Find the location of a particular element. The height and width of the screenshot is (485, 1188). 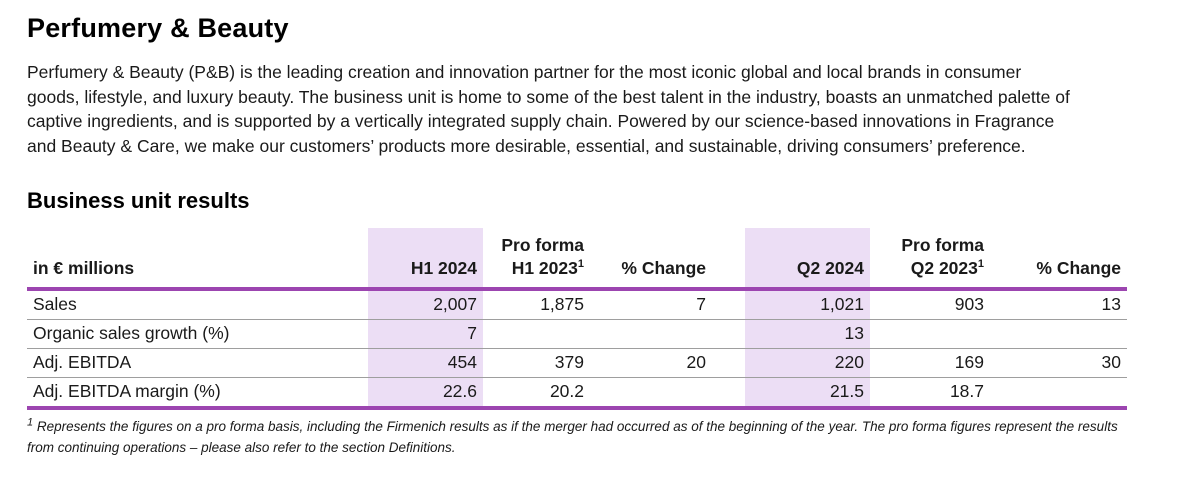

column-header-proforma-q2-2023: Pro forma Q2 20231 is located at coordinates (930, 258).